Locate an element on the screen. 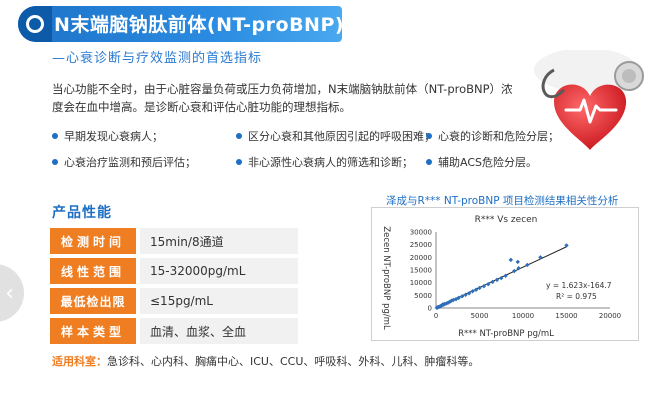  prev-slide-button: ‹ is located at coordinates (12, 293).